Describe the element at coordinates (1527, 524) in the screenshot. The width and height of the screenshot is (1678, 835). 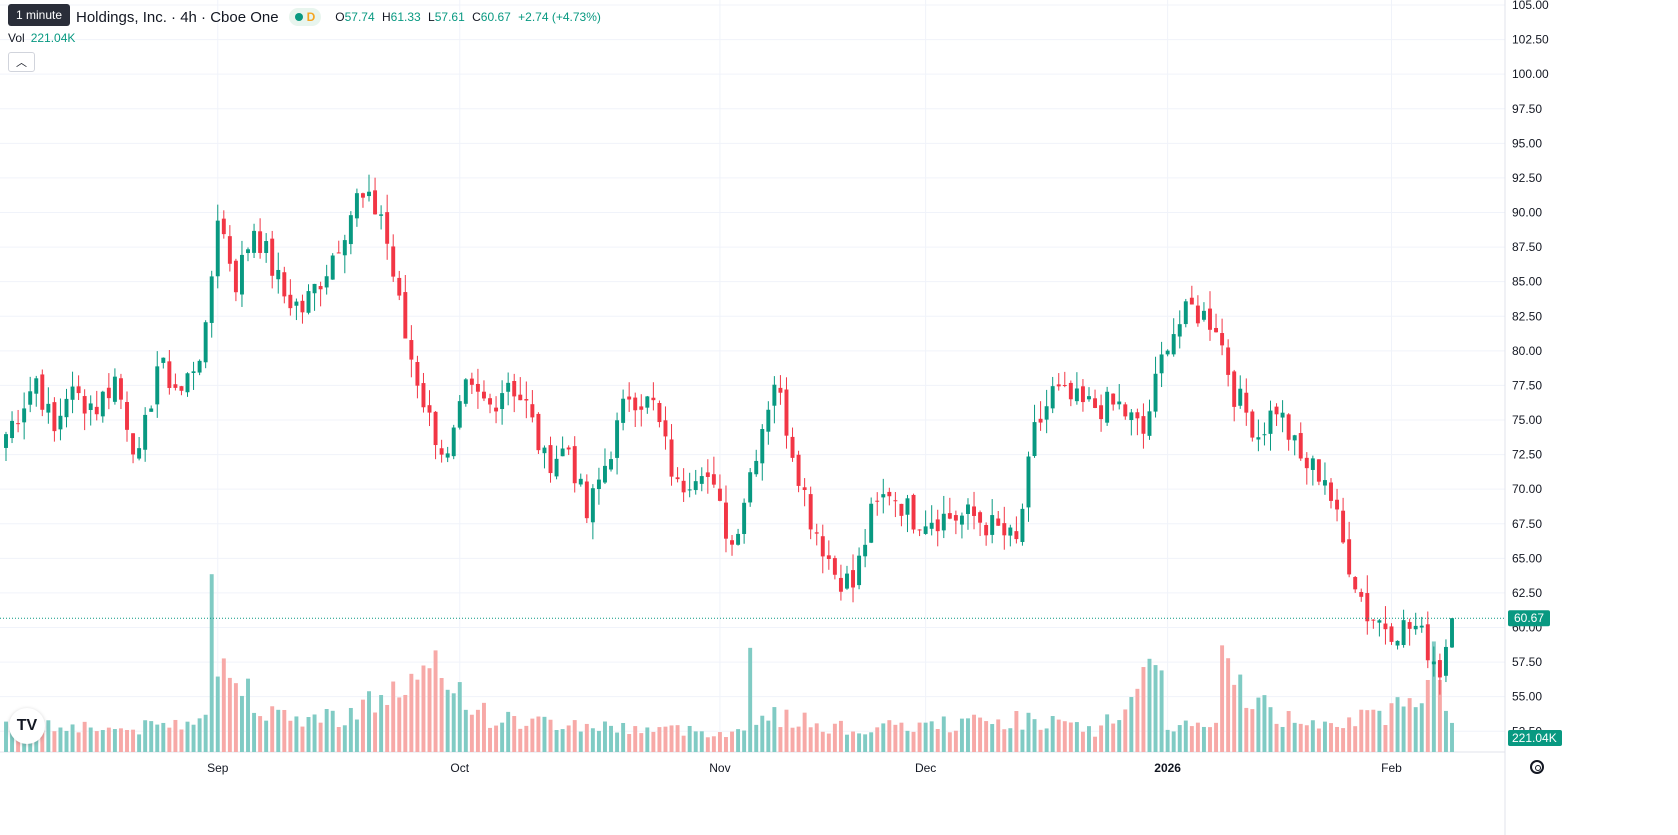
I see `price-tick-label: 67.50` at that location.